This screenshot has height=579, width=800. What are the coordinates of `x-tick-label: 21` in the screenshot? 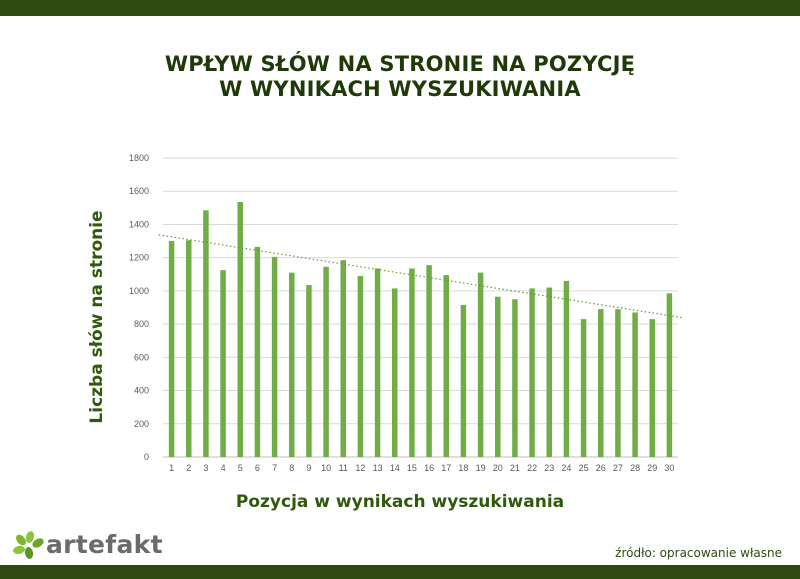 It's located at (515, 468).